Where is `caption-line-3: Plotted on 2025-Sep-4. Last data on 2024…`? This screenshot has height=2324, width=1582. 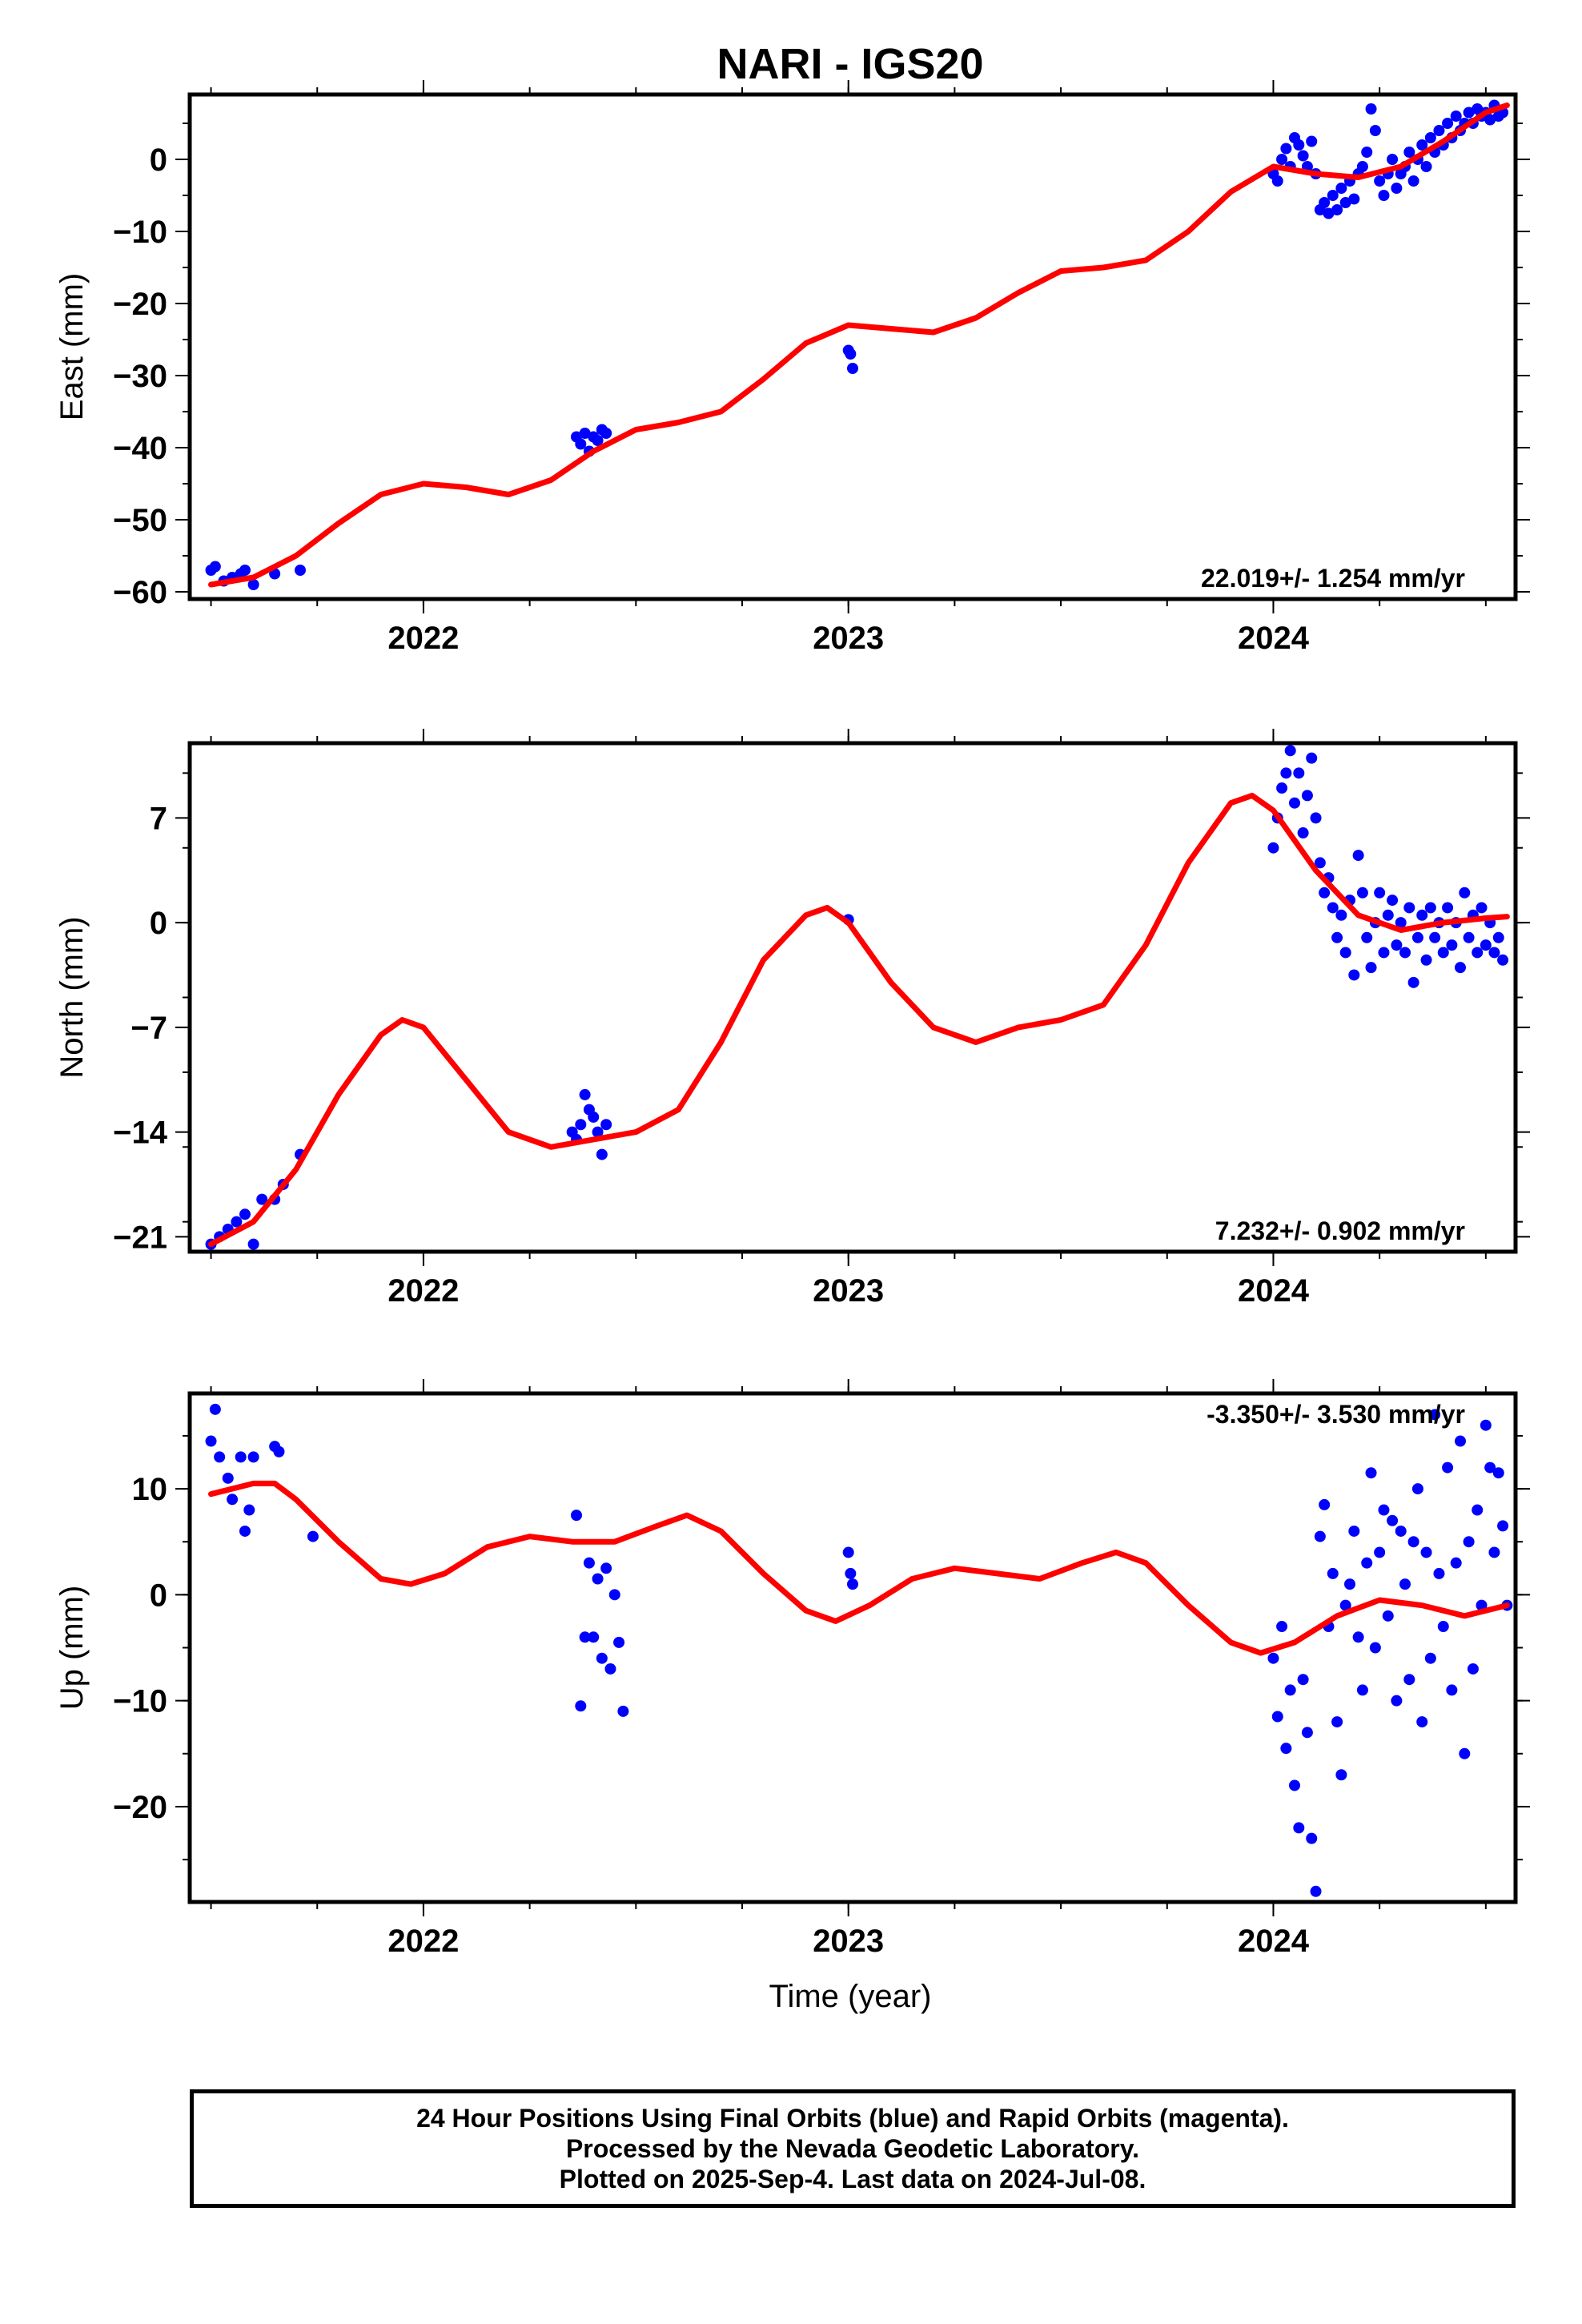 caption-line-3: Plotted on 2025-Sep-4. Last data on 2024… is located at coordinates (852, 2179).